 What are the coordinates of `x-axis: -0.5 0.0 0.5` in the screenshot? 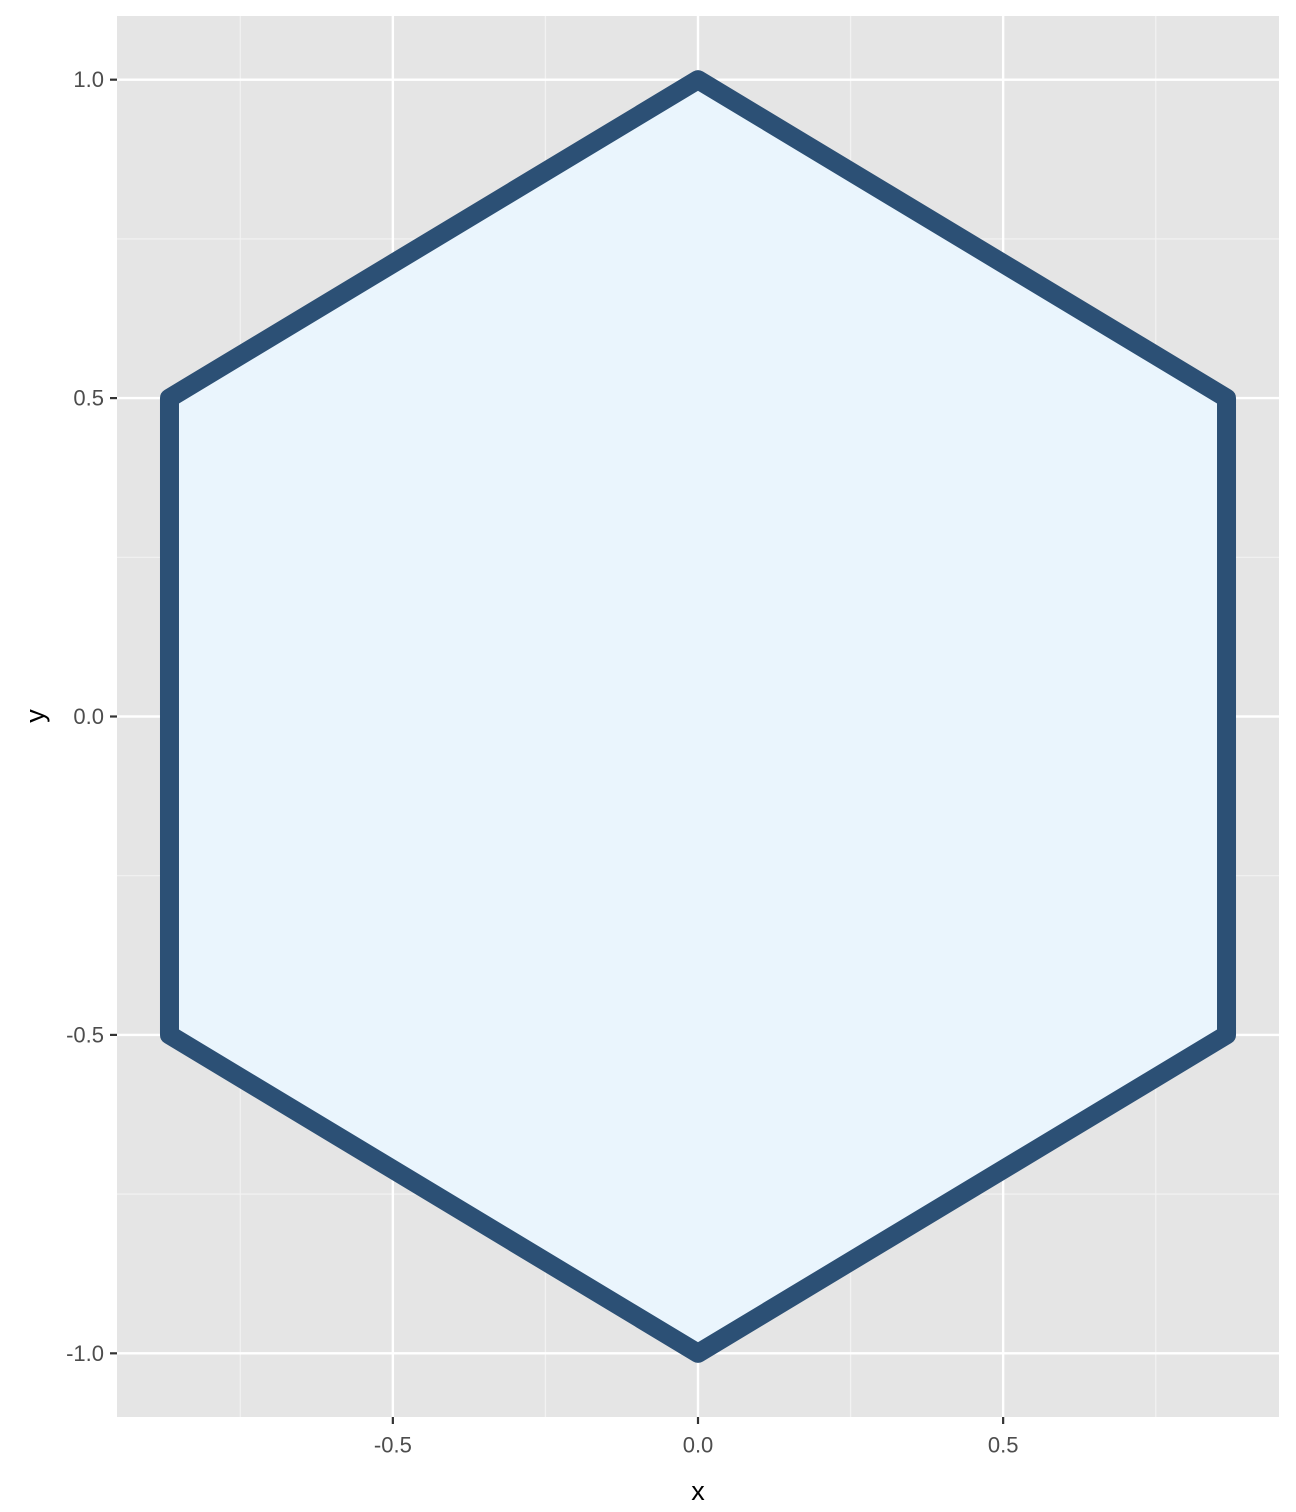 It's located at (696, 1437).